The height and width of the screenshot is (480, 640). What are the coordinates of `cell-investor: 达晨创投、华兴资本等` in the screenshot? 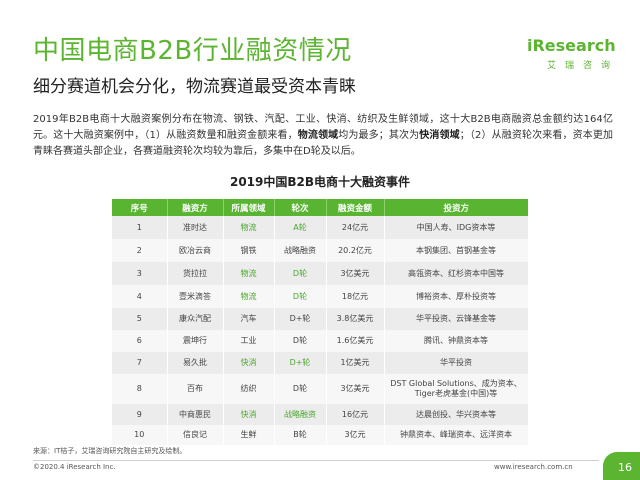 It's located at (456, 414).